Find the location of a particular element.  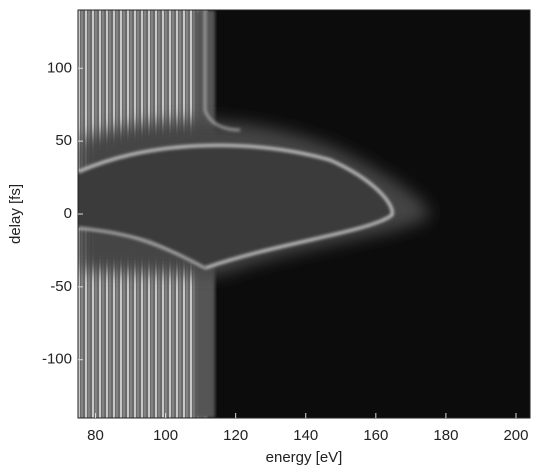

y-tick-label: -100 is located at coordinates (57, 359).